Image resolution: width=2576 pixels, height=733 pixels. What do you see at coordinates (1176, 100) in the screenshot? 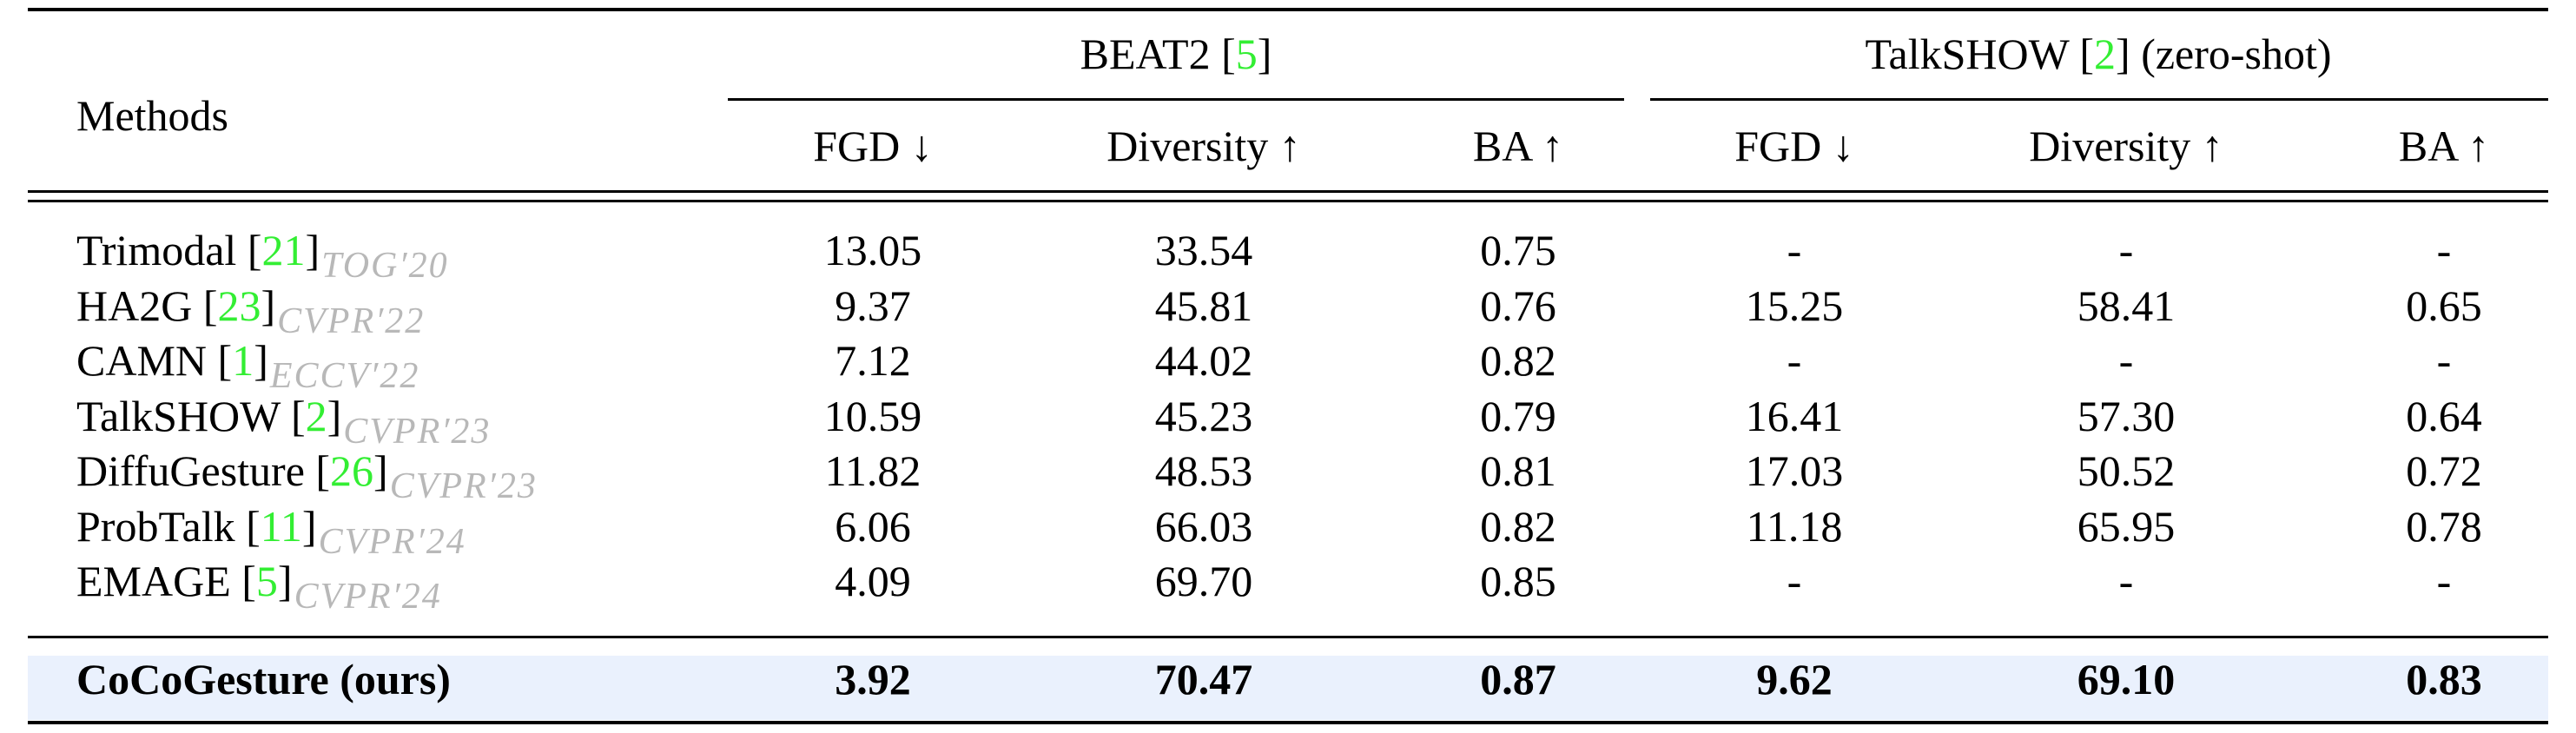
I see `beat2-group-rule` at bounding box center [1176, 100].